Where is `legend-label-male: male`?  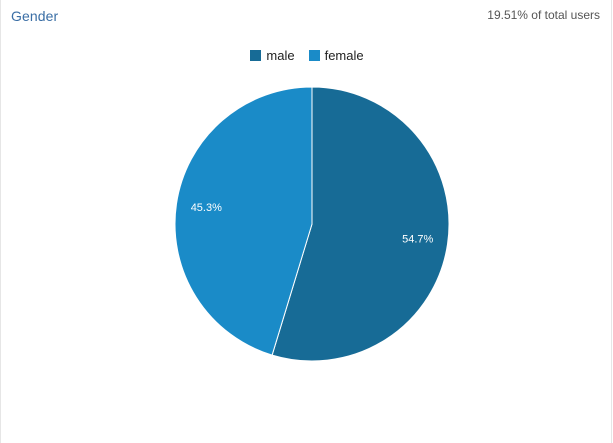 legend-label-male: male is located at coordinates (280, 55).